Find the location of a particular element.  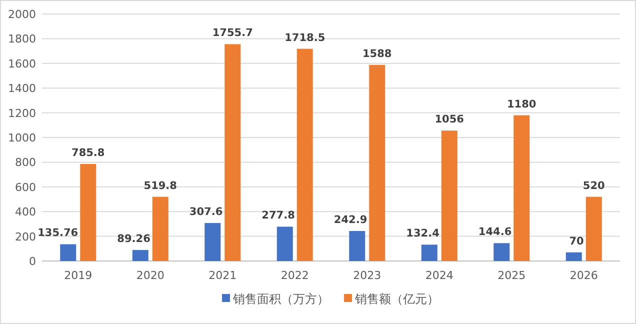

x-tick-label: 2023 is located at coordinates (367, 275).